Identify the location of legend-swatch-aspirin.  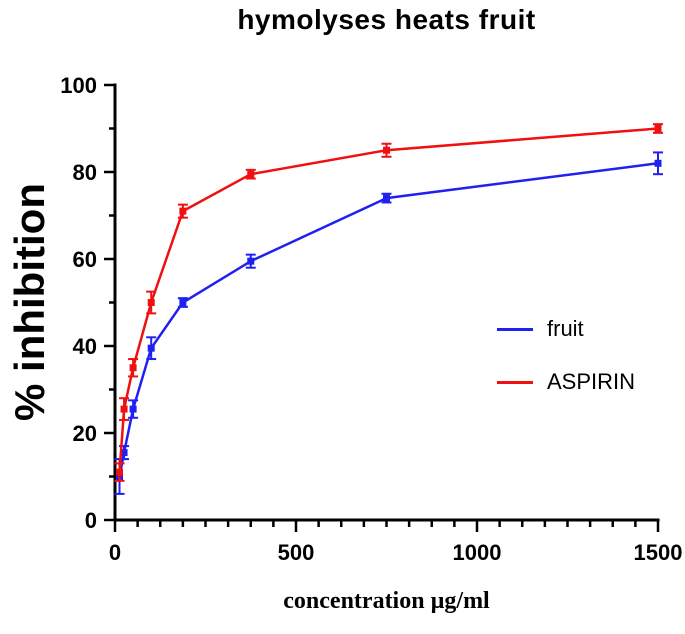
(515, 382).